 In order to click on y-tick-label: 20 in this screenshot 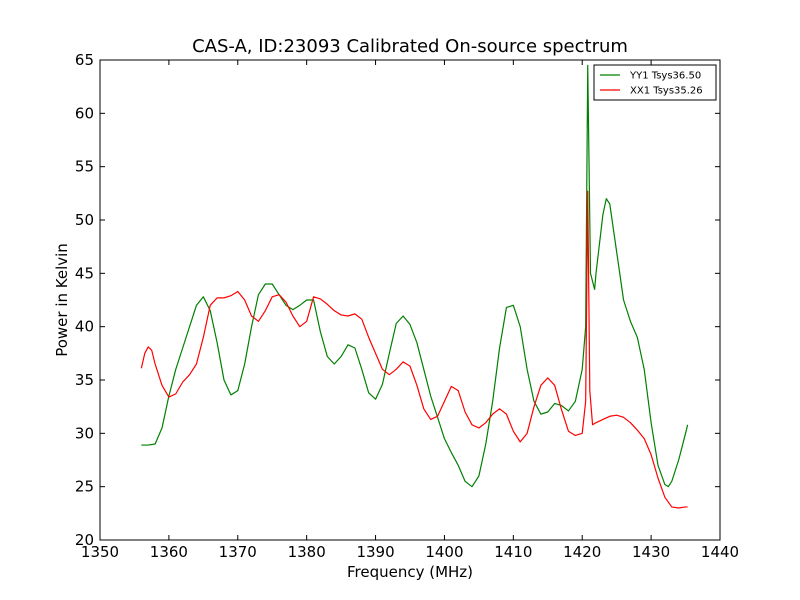, I will do `click(84, 540)`.